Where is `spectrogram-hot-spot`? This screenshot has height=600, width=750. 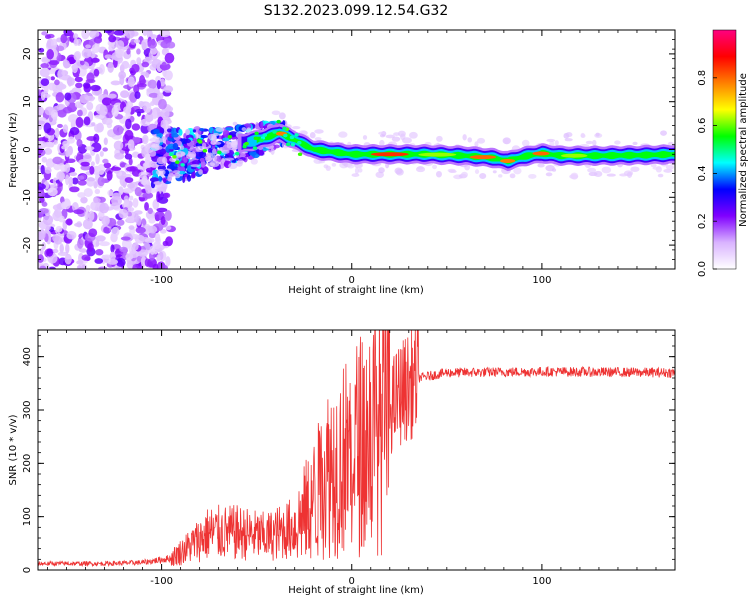 spectrogram-hot-spot is located at coordinates (437, 154).